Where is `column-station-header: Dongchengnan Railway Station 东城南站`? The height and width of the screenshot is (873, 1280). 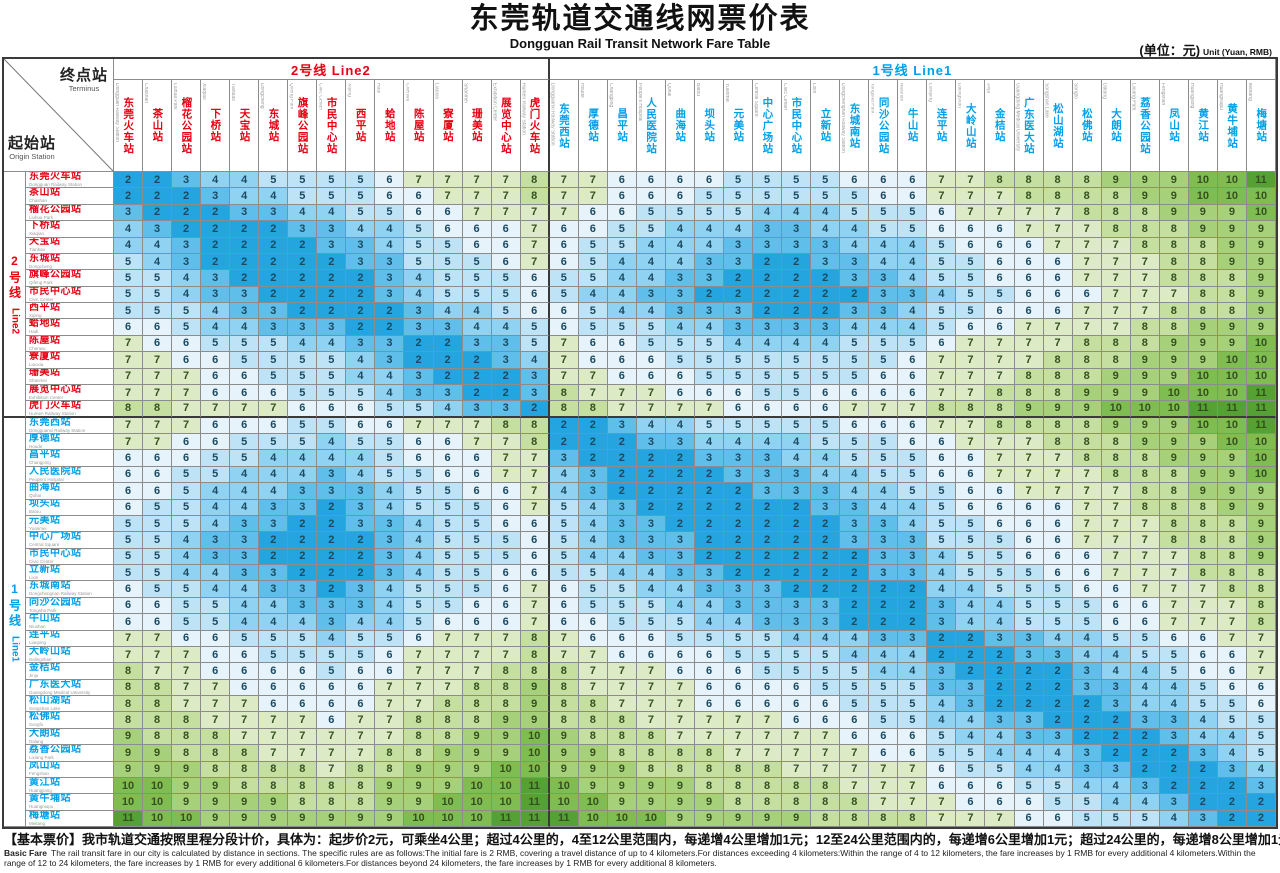
column-station-header: Dongchengnan Railway Station 东城南站 is located at coordinates (855, 126).